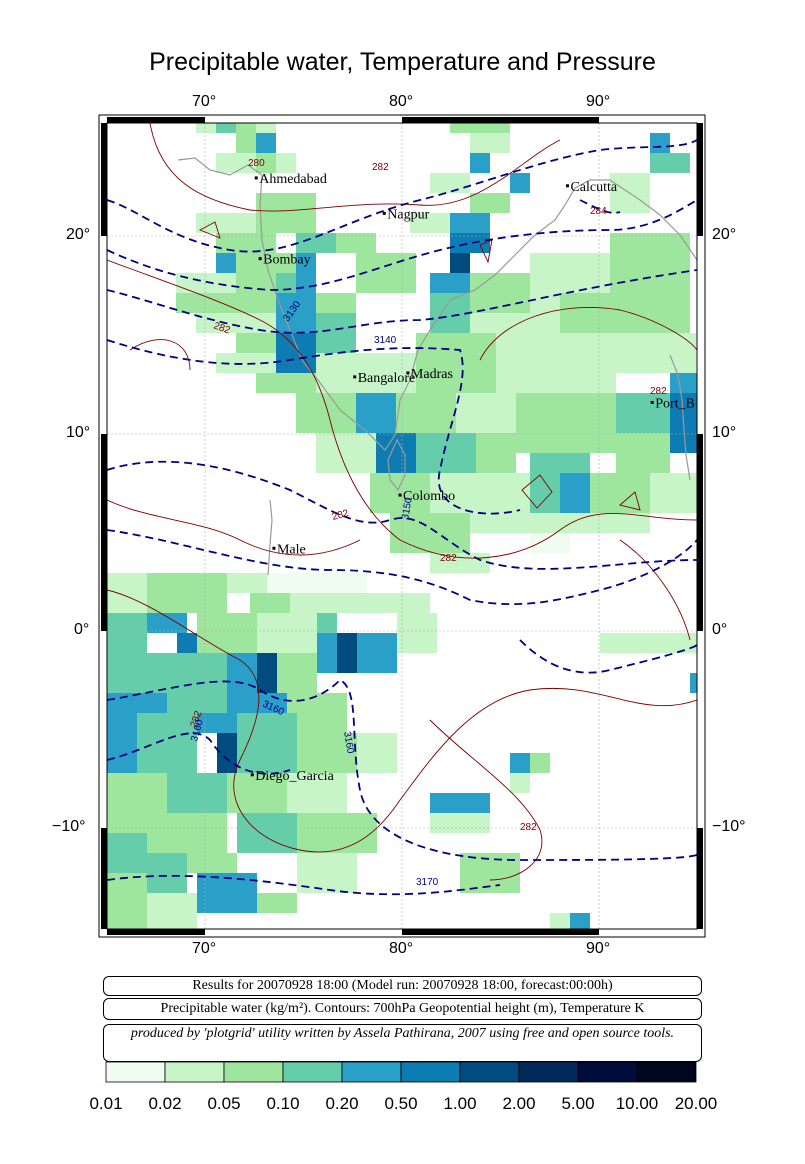 The width and height of the screenshot is (805, 1164). I want to click on colorbar-label: 0.50, so click(401, 1103).